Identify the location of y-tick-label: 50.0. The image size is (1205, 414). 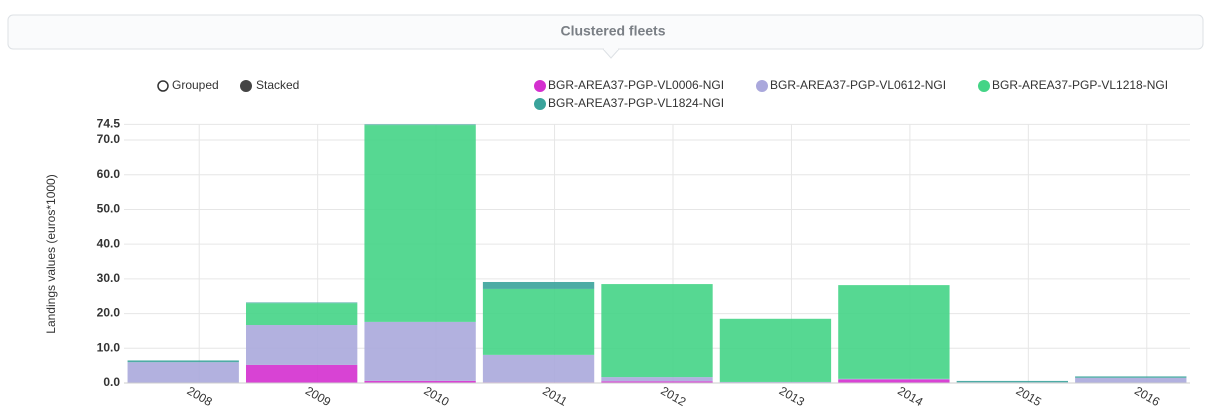
(109, 209).